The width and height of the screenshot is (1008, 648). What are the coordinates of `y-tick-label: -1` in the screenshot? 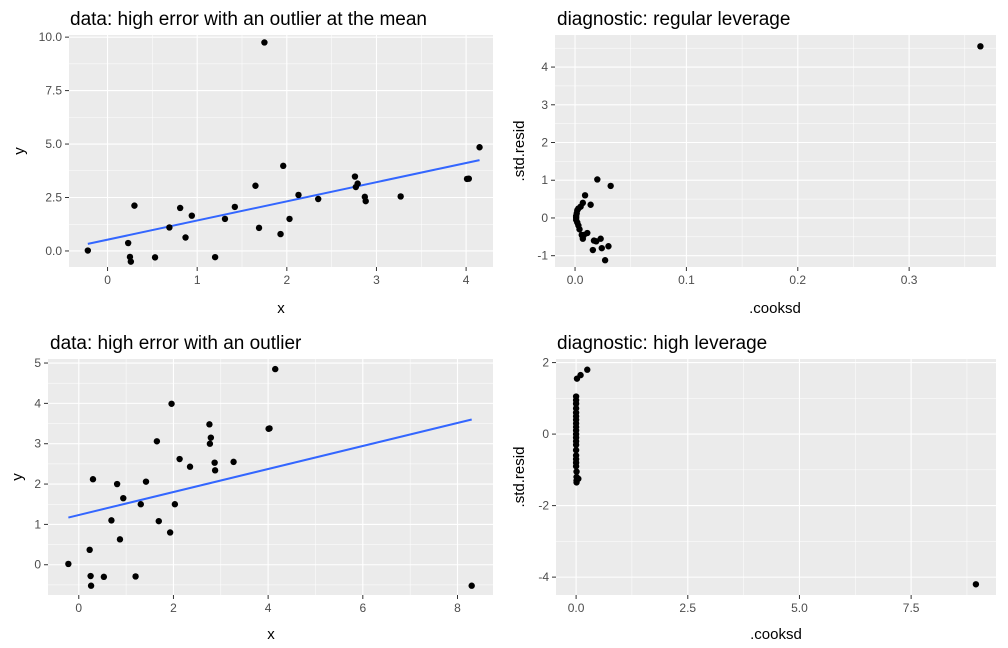 It's located at (542, 256).